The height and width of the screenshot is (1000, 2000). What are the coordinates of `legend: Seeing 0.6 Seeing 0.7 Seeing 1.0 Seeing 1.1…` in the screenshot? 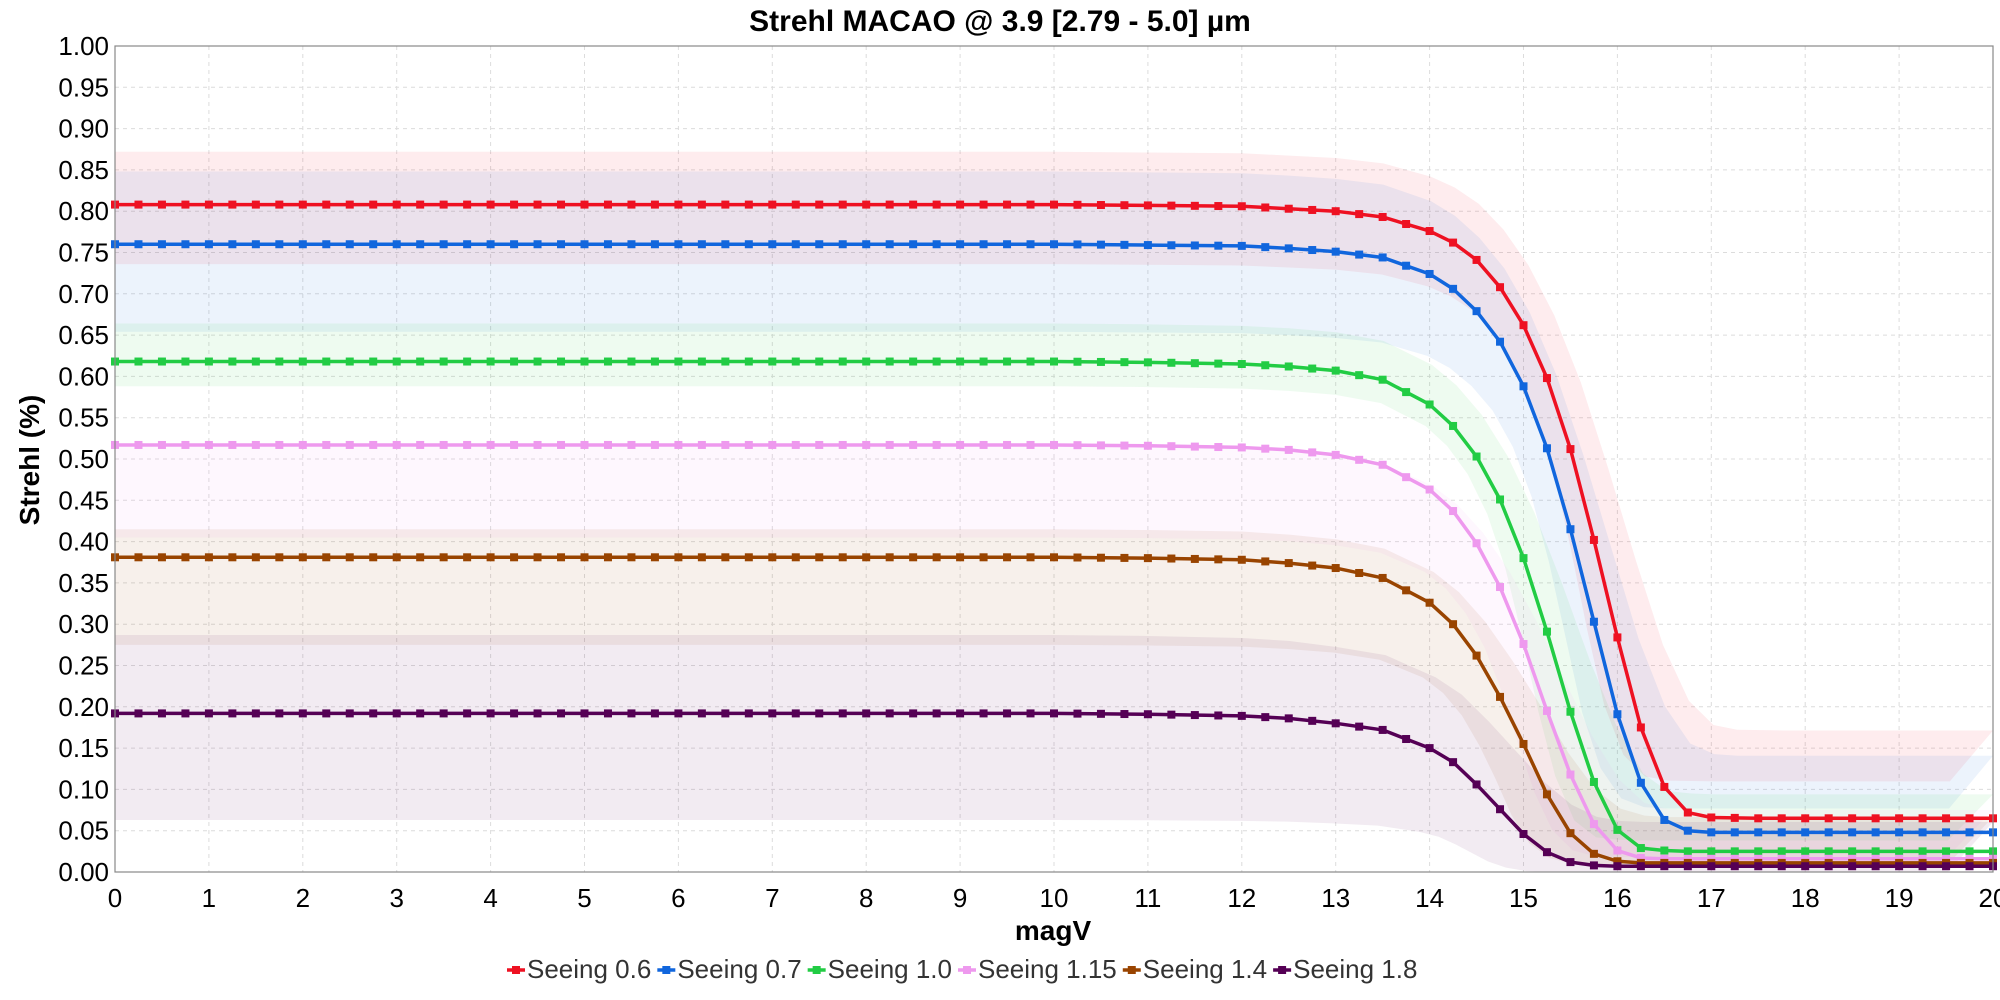 It's located at (962, 969).